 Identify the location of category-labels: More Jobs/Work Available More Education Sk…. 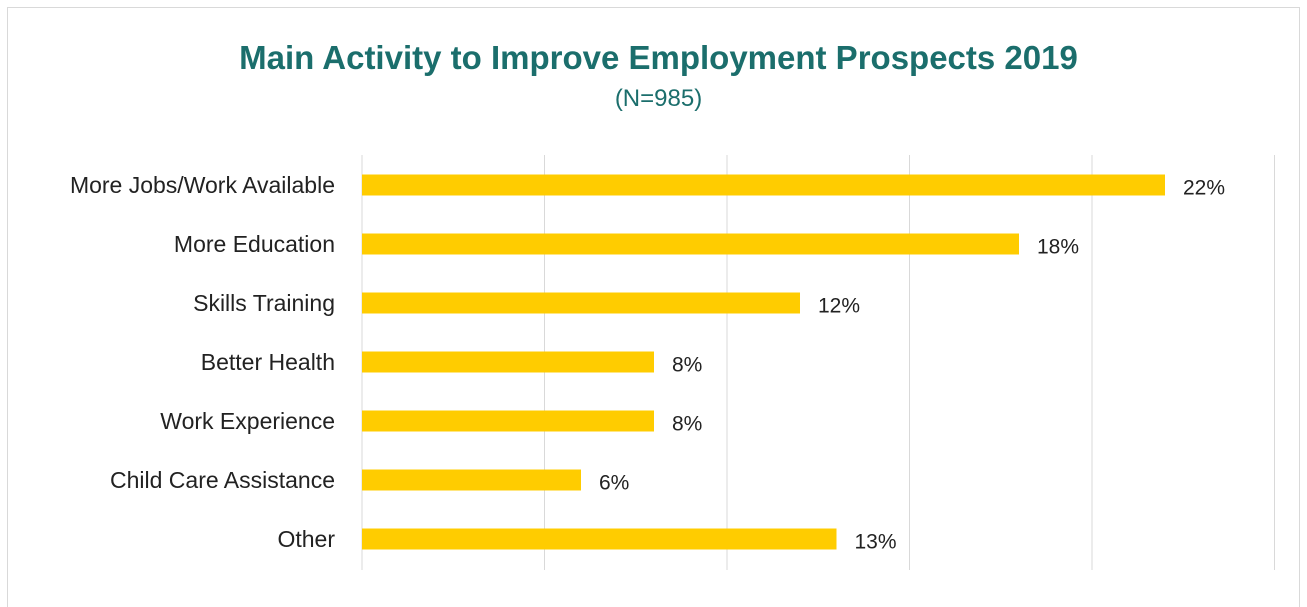
(202, 362).